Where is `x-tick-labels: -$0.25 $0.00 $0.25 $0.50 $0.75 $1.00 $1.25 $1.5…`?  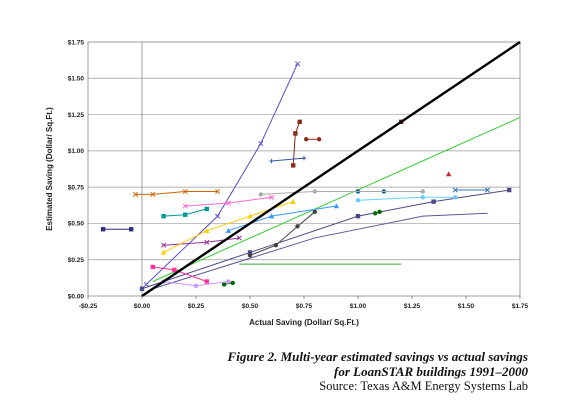 x-tick-labels: -$0.25 $0.00 $0.25 $0.50 $0.75 $1.00 $1.25 $1.5… is located at coordinates (304, 303).